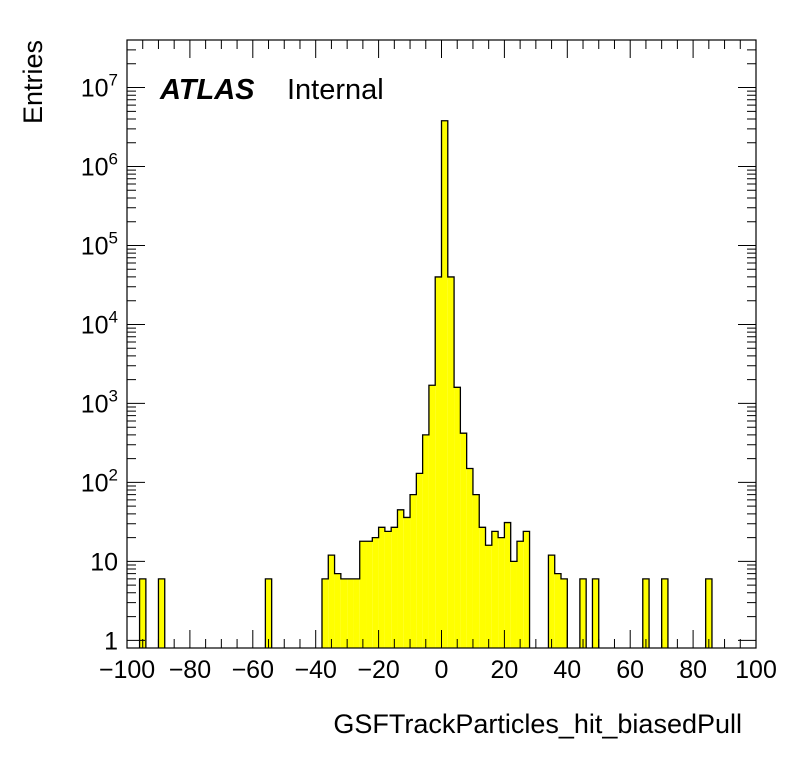  I want to click on x-tick-label: 40, so click(567, 670).